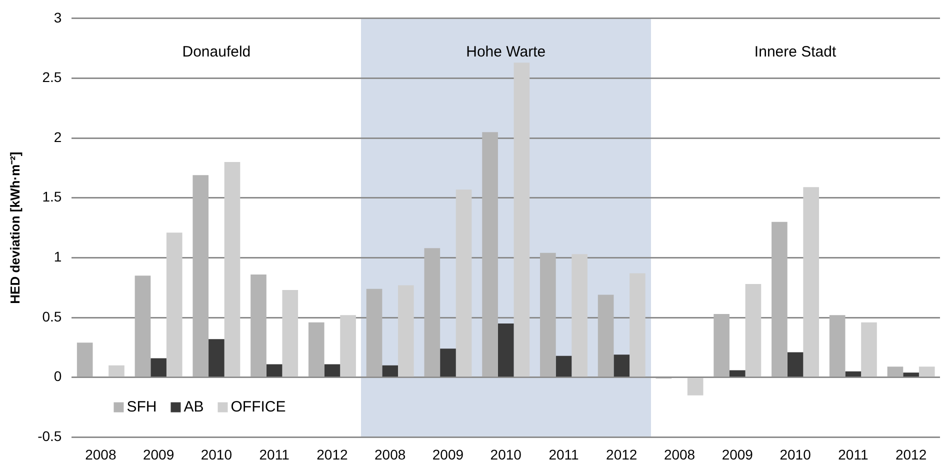 The image size is (945, 474). I want to click on y-tick-label: 2.5, so click(52, 77).